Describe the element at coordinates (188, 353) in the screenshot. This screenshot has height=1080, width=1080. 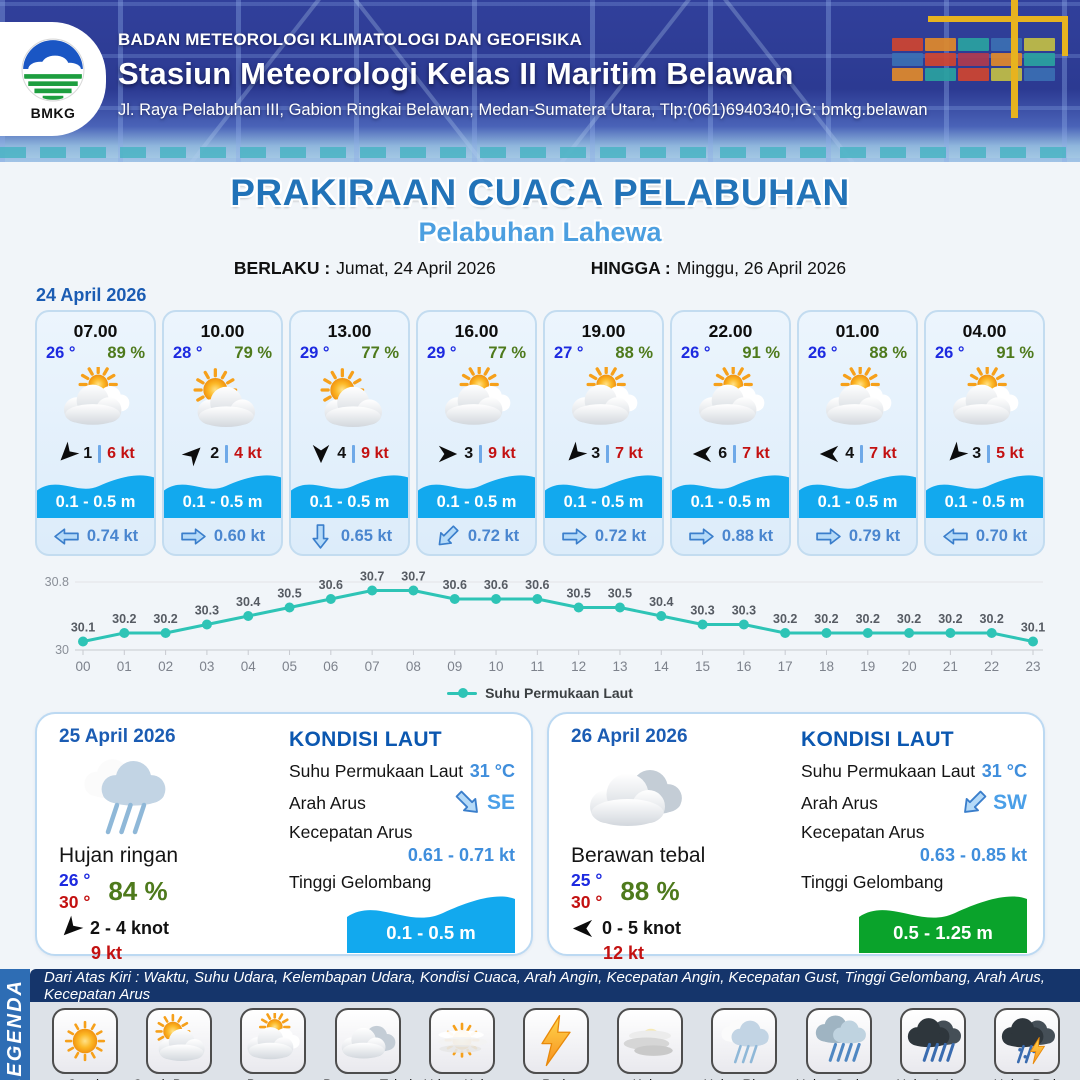
I see `air-temperature: 28 °` at that location.